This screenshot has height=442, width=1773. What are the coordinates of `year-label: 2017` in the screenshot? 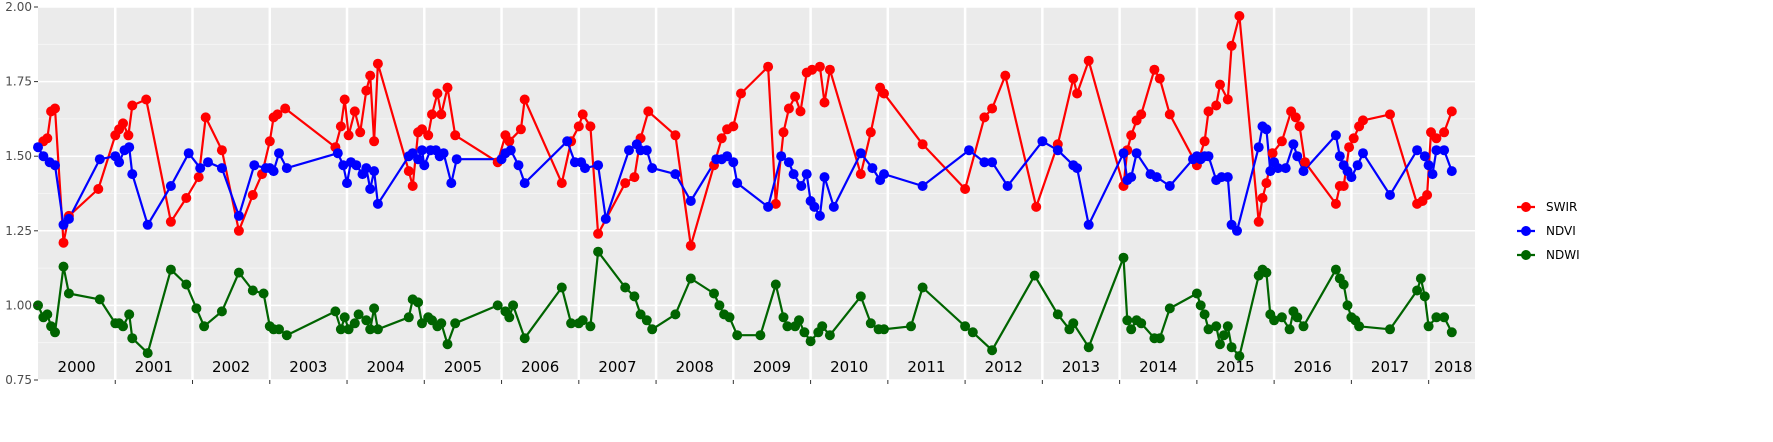 It's located at (1390, 367).